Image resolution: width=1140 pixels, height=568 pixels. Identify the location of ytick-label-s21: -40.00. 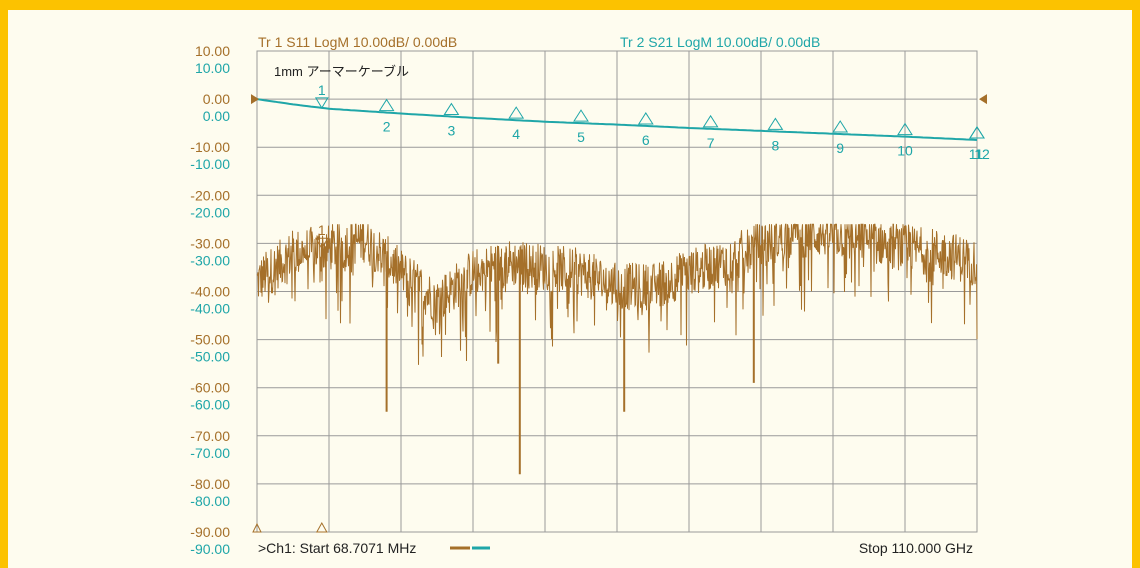
(210, 309).